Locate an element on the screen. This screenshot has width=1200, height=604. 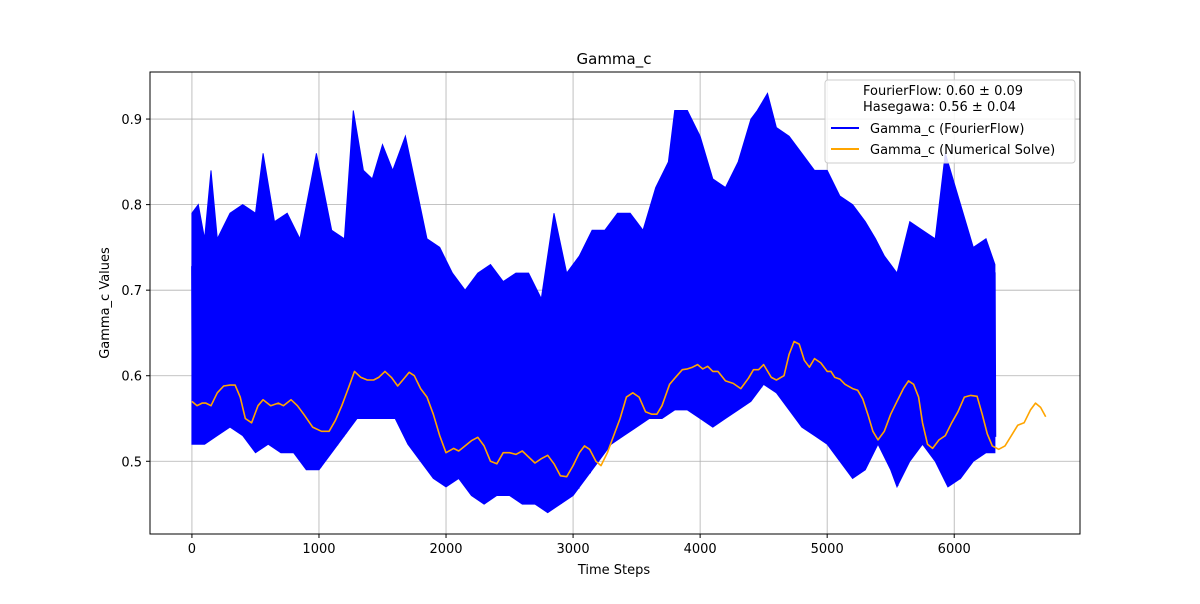
y-axis: 0.5 0.6 0.7 0.8 0.9 is located at coordinates (135, 291).